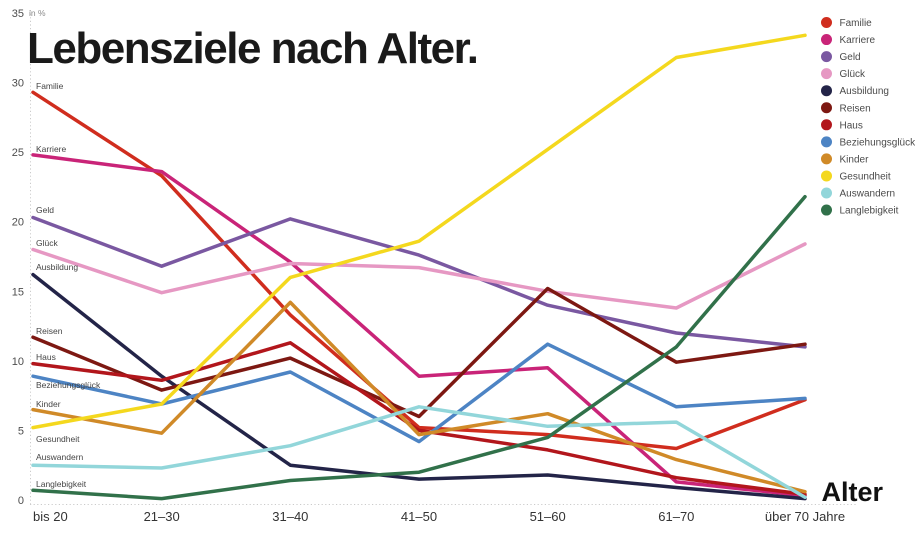 The width and height of the screenshot is (915, 533). I want to click on line-start-label: Gesundheit, so click(58, 439).